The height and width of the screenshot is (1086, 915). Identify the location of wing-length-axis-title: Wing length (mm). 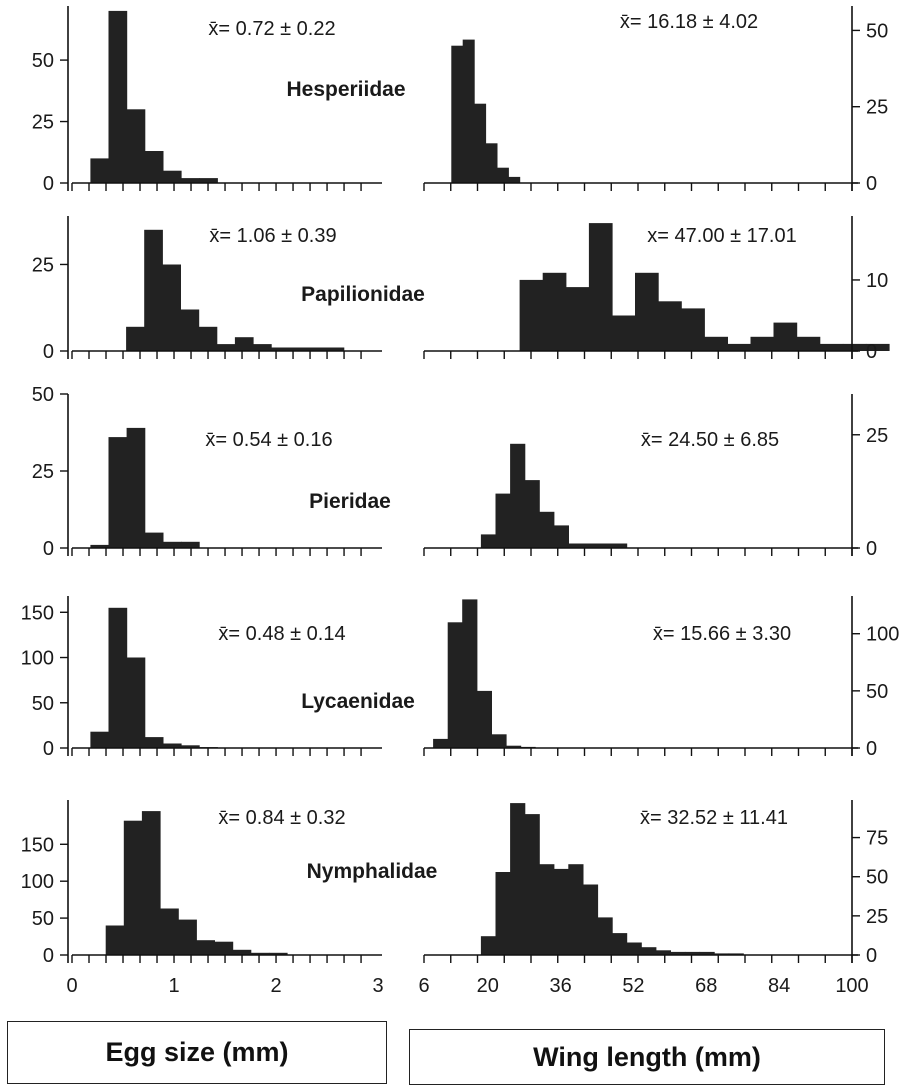
(647, 1056).